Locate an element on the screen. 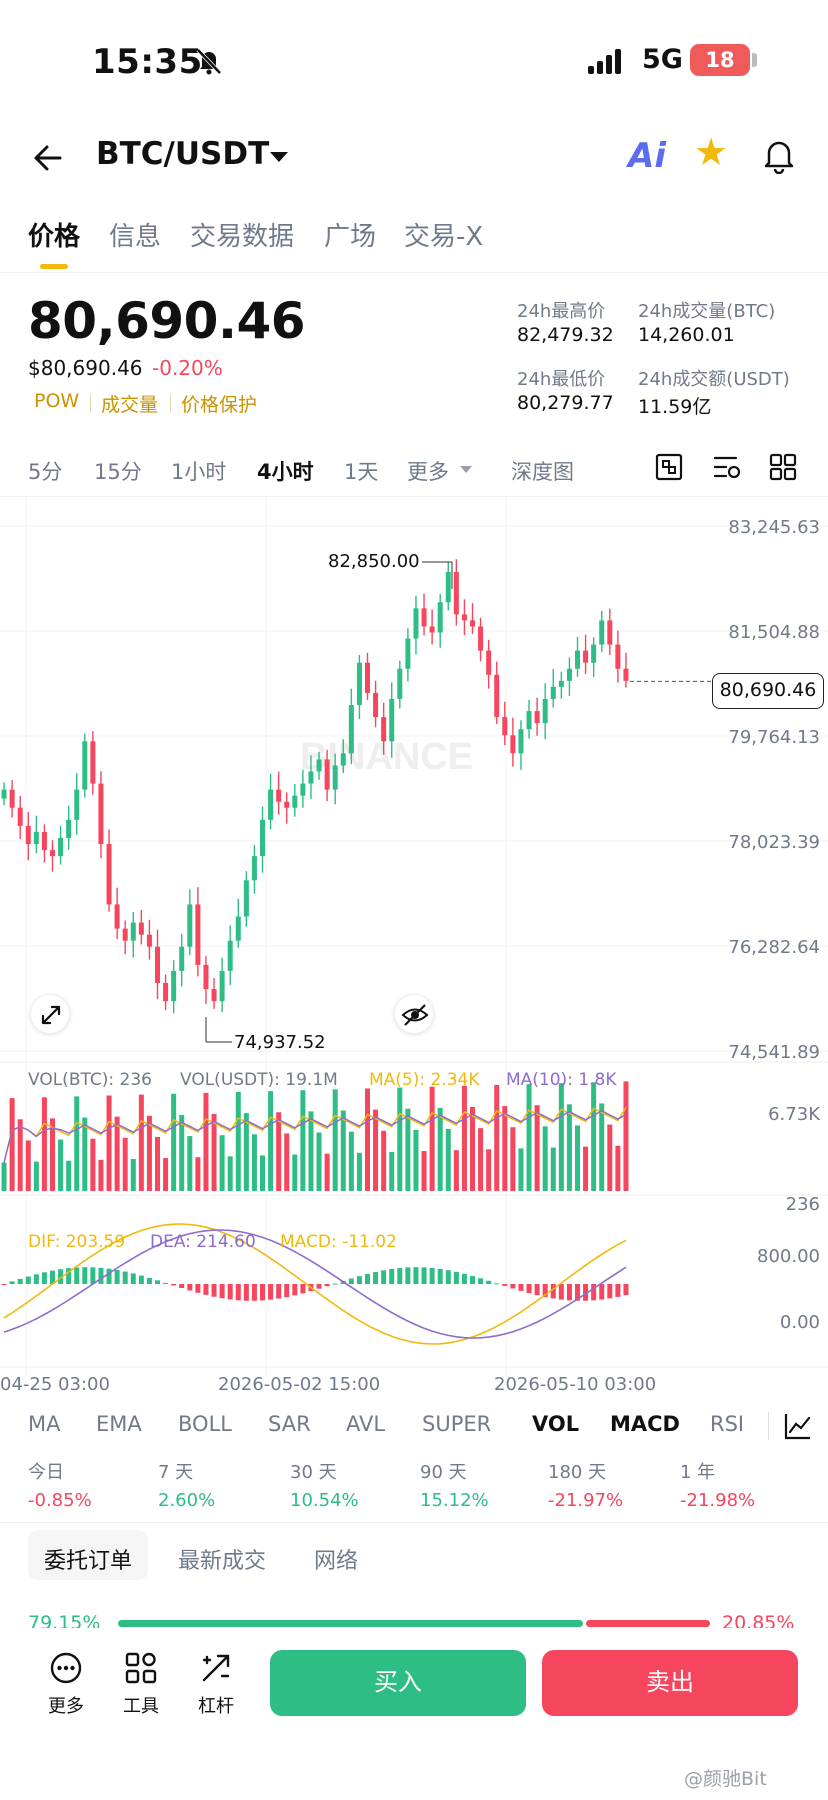  chip-price-protection: 价格保护 is located at coordinates (219, 405).